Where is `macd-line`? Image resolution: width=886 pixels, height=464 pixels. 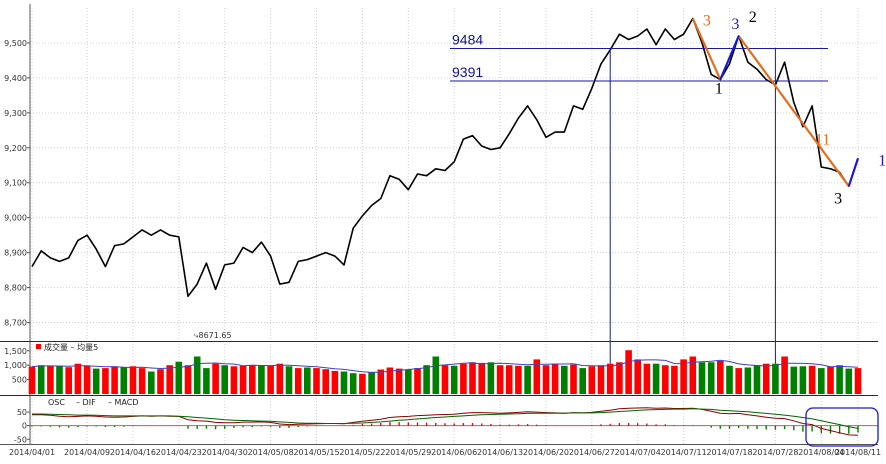
macd-line is located at coordinates (445, 418).